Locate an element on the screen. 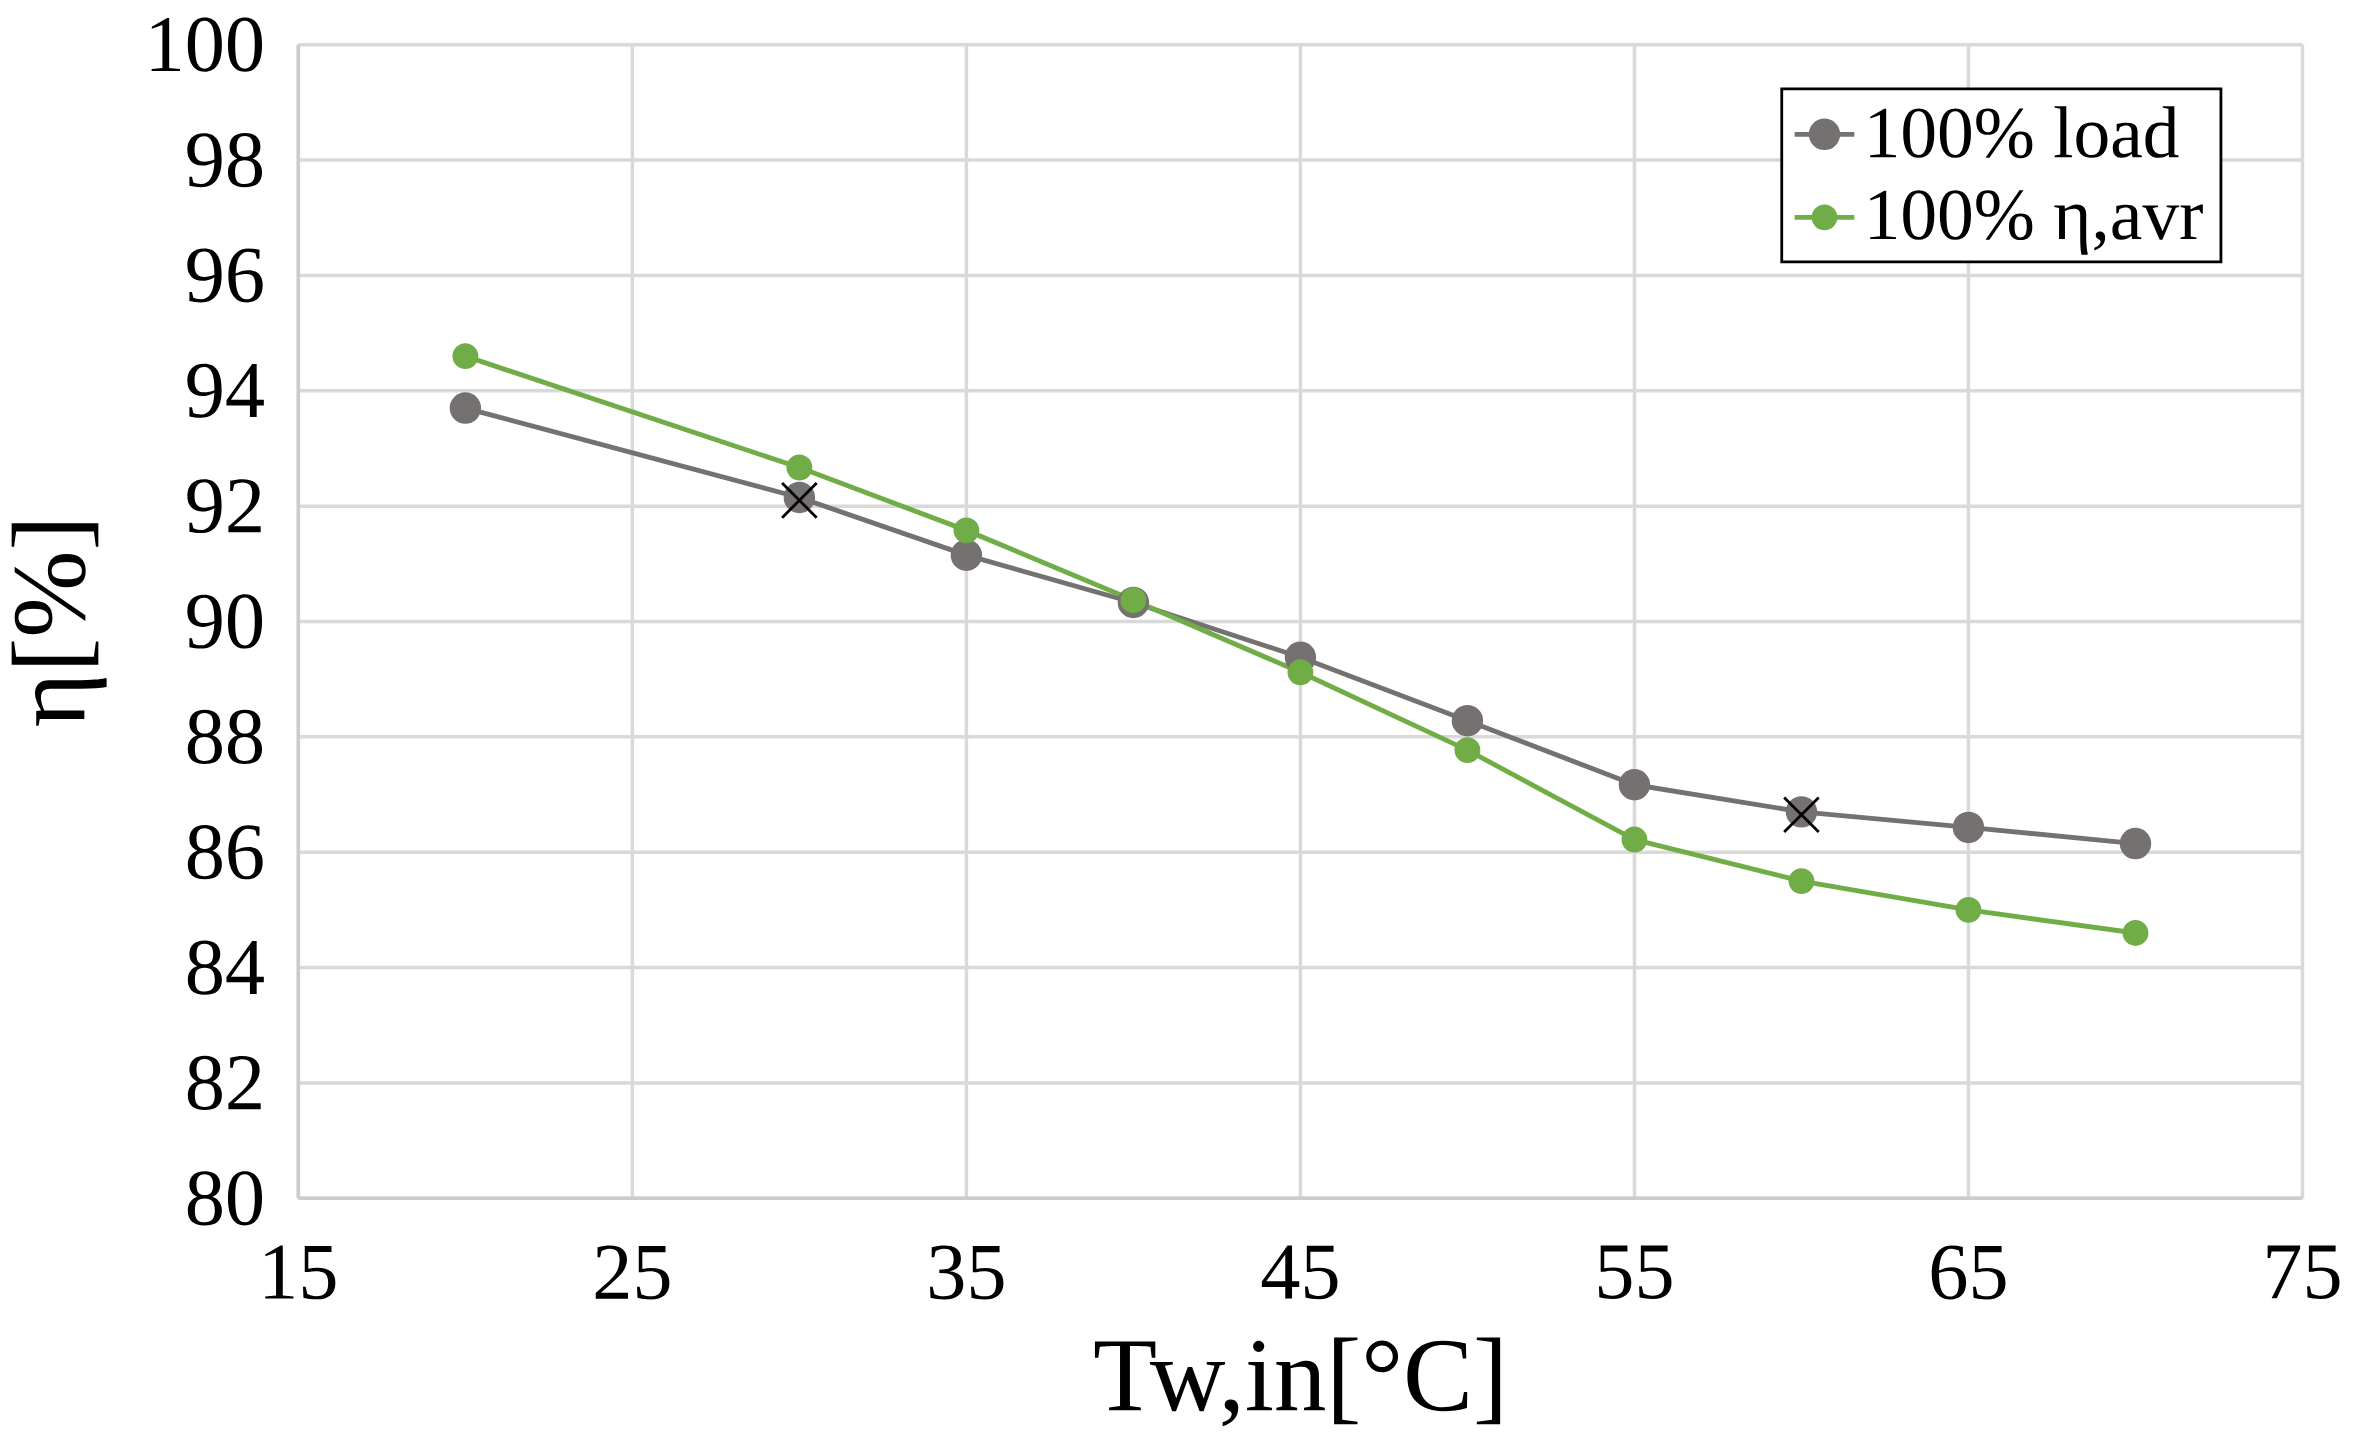 Image resolution: width=2378 pixels, height=1438 pixels. y-tick-label: 100 is located at coordinates (207, 44).